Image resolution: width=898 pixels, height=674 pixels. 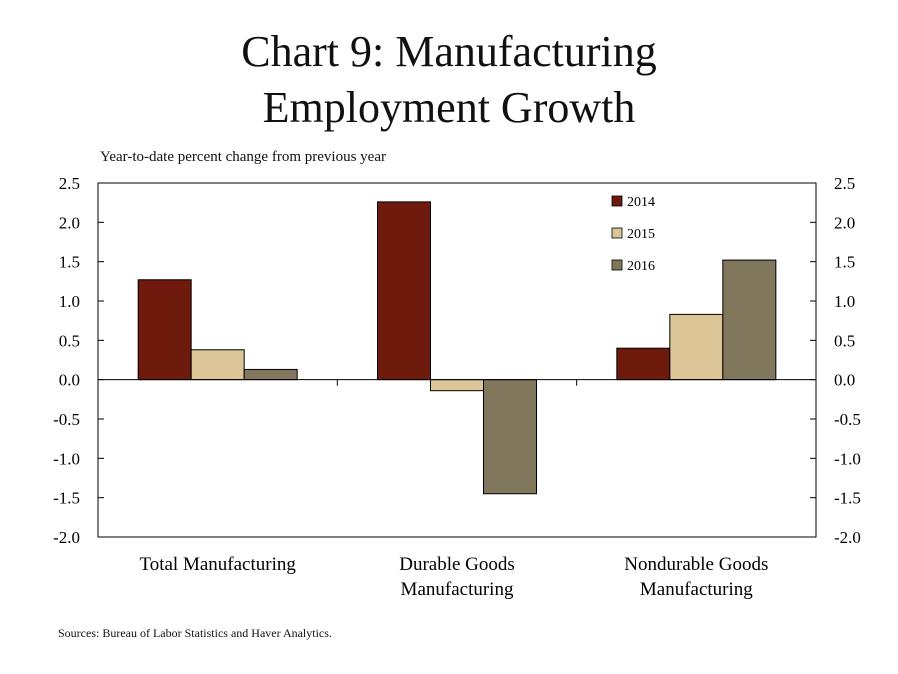 I want to click on y-tick-label-left: -1.5, so click(x=66, y=498).